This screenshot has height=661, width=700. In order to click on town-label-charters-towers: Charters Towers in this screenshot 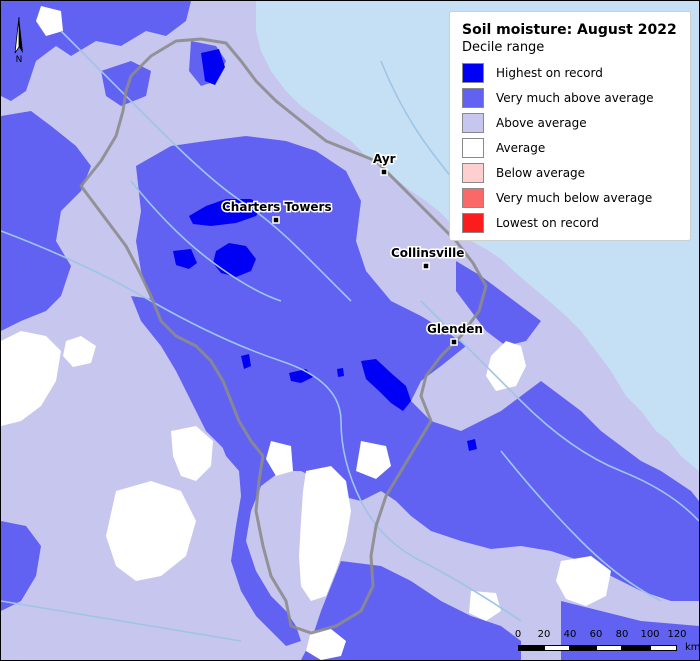, I will do `click(277, 207)`.